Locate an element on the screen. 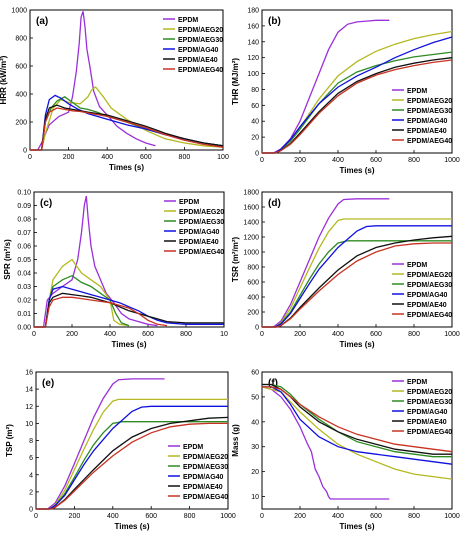  panel-label: (c) is located at coordinates (46, 203).